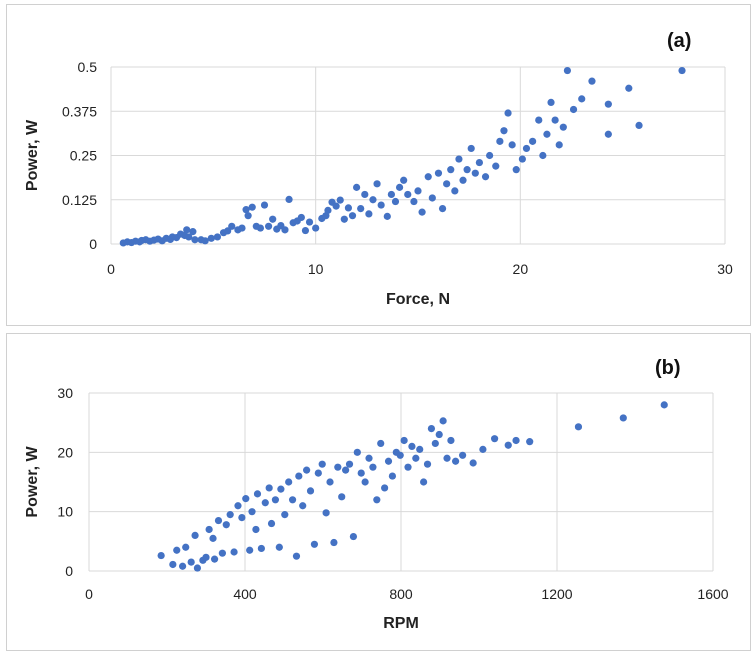  Describe the element at coordinates (79, 111) in the screenshot. I see `y-tick-label: 0.375` at that location.